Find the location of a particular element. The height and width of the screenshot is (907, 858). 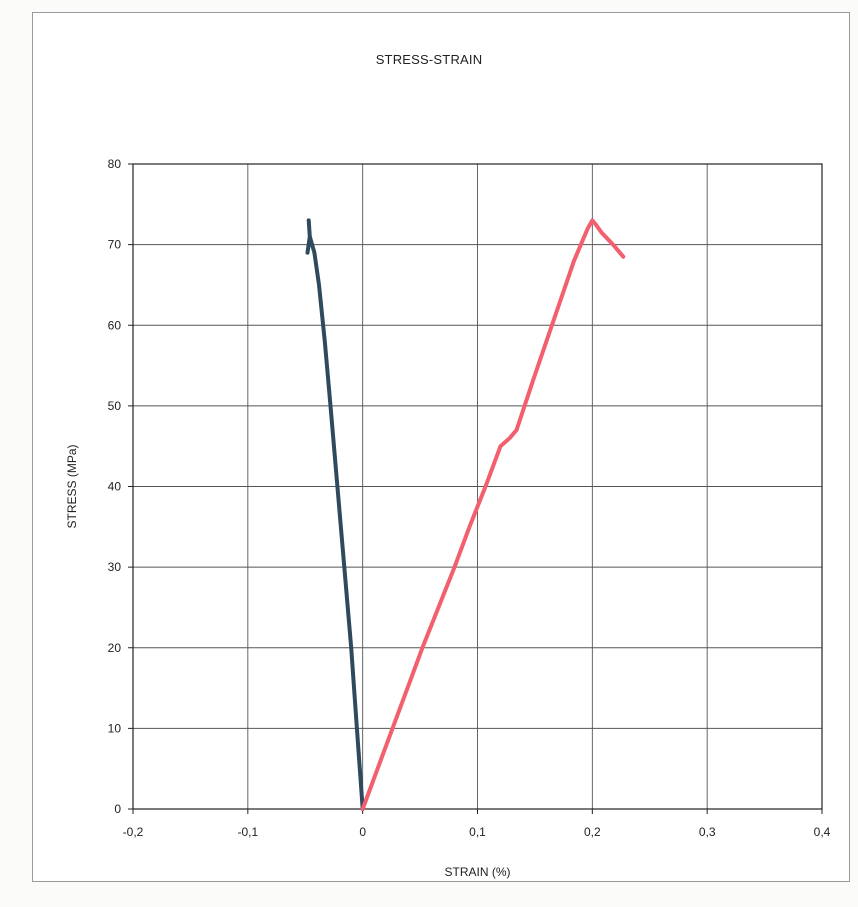

y-tick-label: 70 is located at coordinates (115, 245).